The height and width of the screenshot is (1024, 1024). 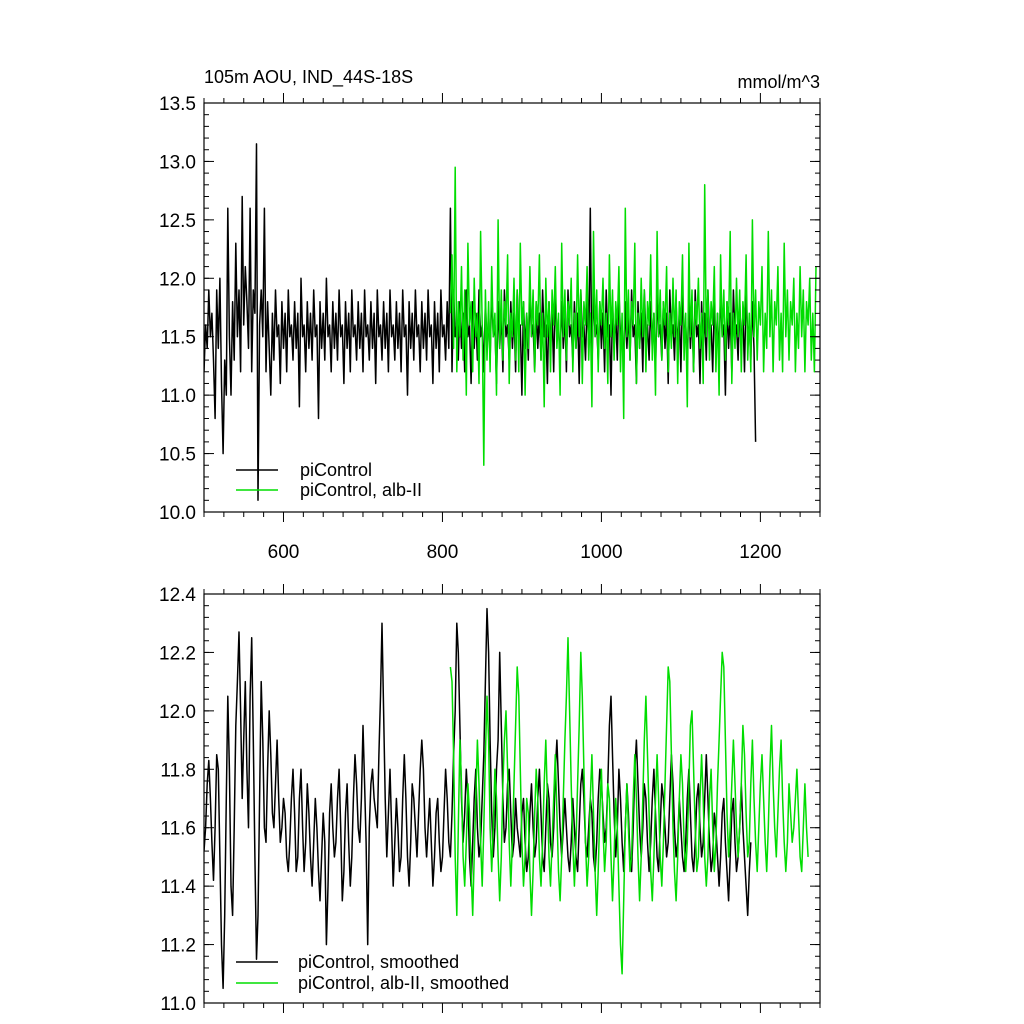 I want to click on x-tick-label: 1200, so click(x=760, y=552).